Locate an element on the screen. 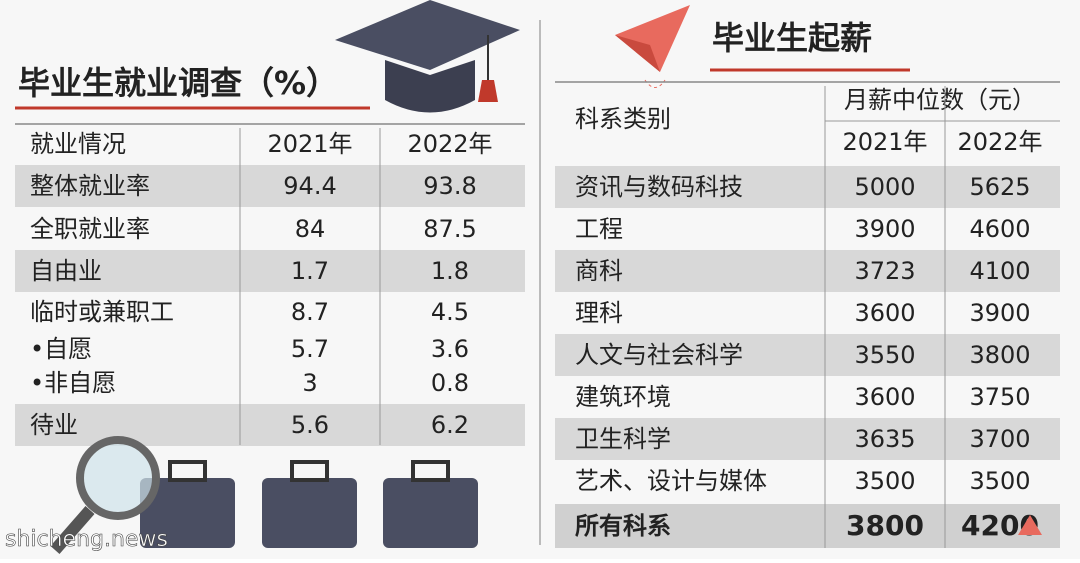 Image resolution: width=1080 pixels, height=563 pixels. cell: 3723 is located at coordinates (884, 271).